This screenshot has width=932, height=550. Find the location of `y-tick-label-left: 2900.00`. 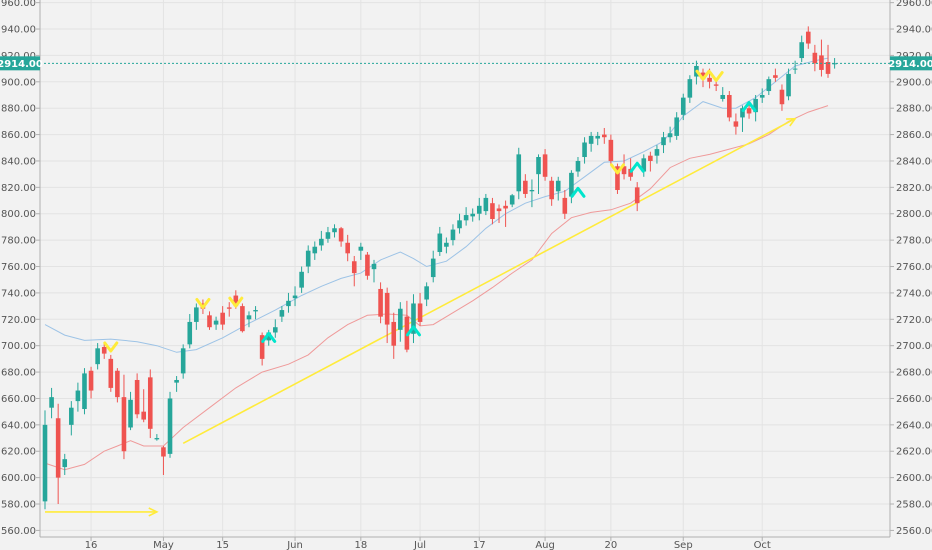

y-tick-label-left: 2900.00 is located at coordinates (18, 82).